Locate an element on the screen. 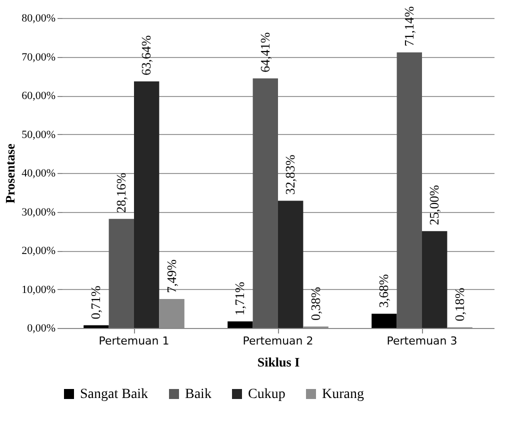 The width and height of the screenshot is (518, 421). data-label: 28,16% is located at coordinates (120, 192).